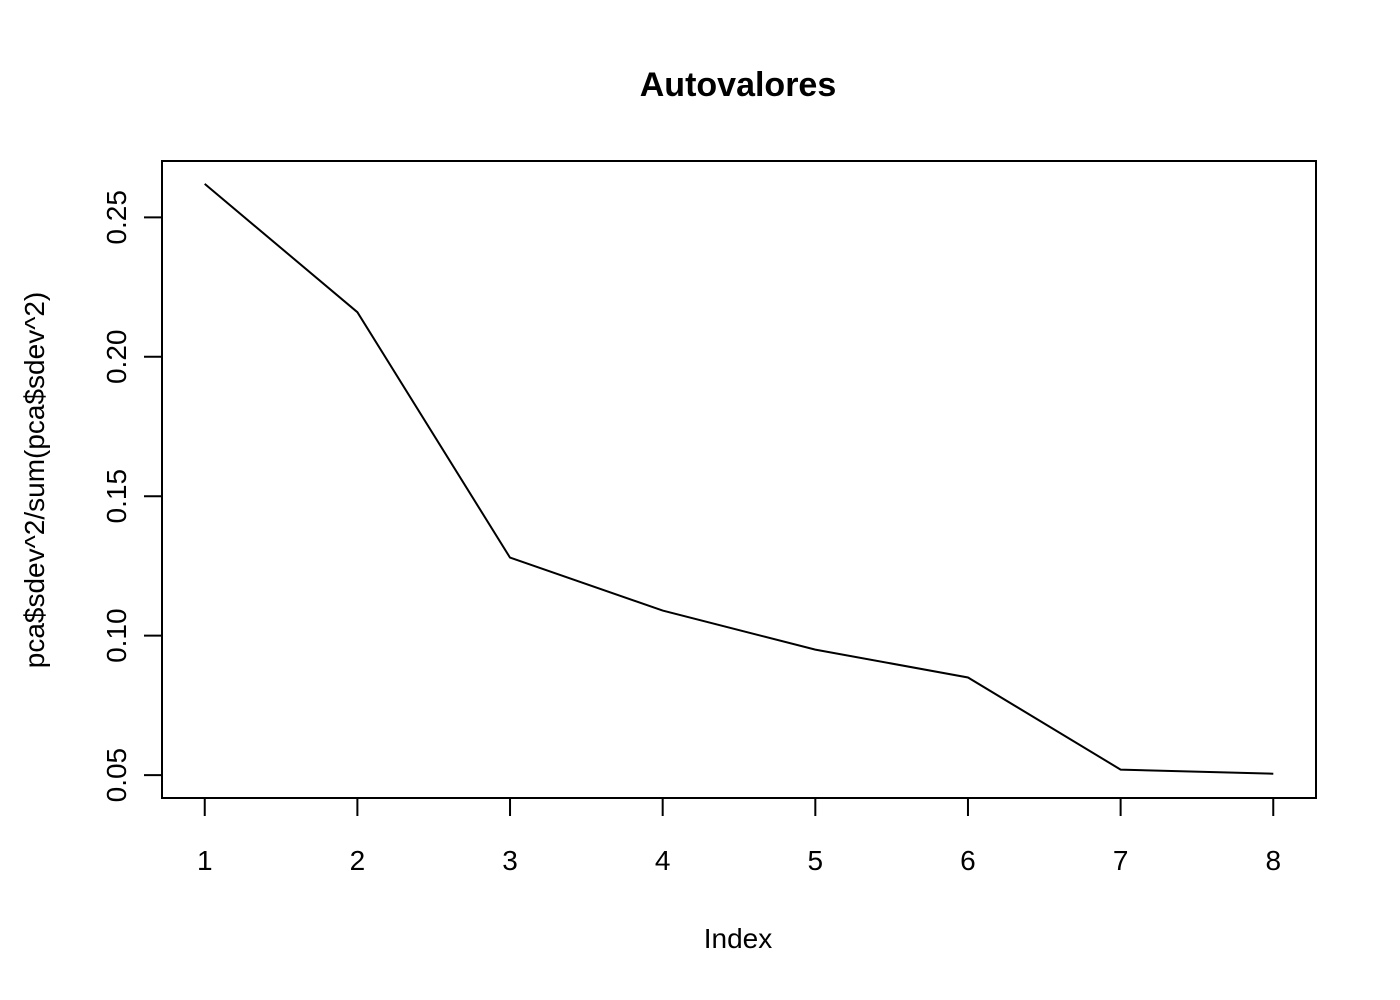  I want to click on x-tick-label: 2, so click(358, 860).